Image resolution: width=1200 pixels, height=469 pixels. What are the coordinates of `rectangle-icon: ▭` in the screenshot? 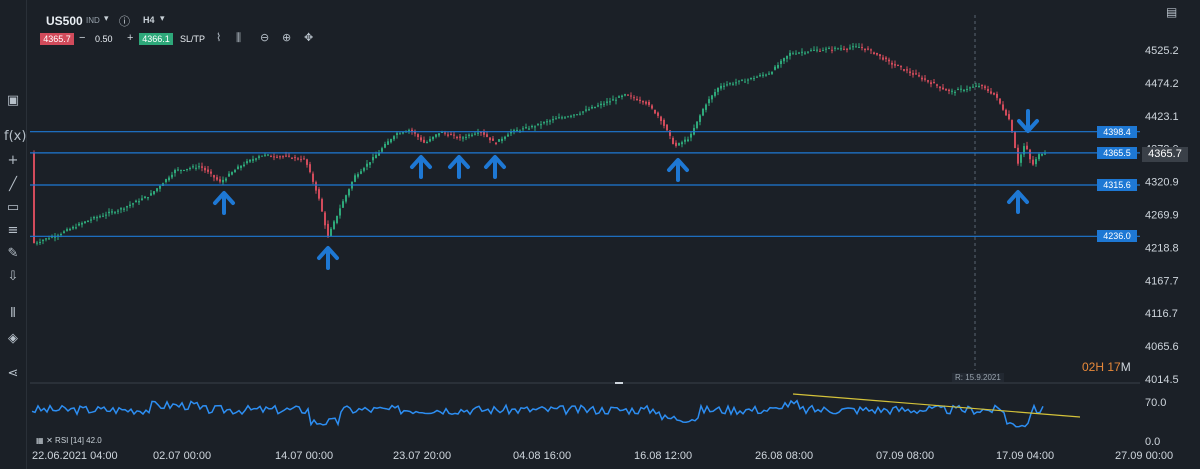 It's located at (13, 207).